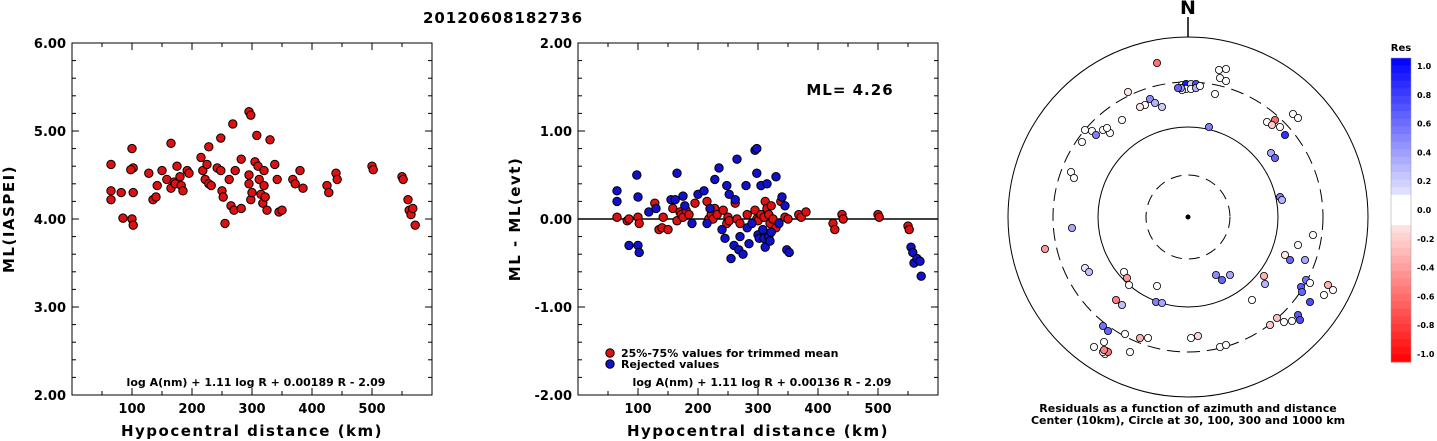  What do you see at coordinates (131, 409) in the screenshot?
I see `x-tick-label: 100` at bounding box center [131, 409].